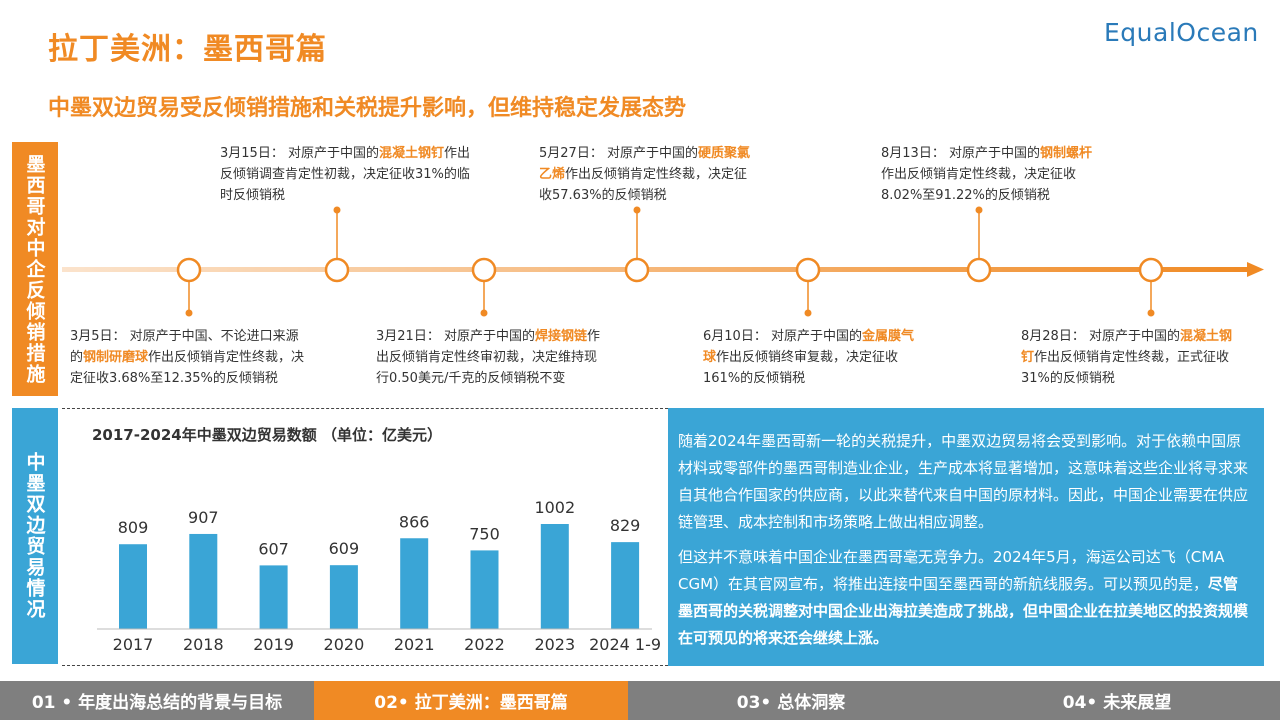  I want to click on bar-2018, so click(203, 581).